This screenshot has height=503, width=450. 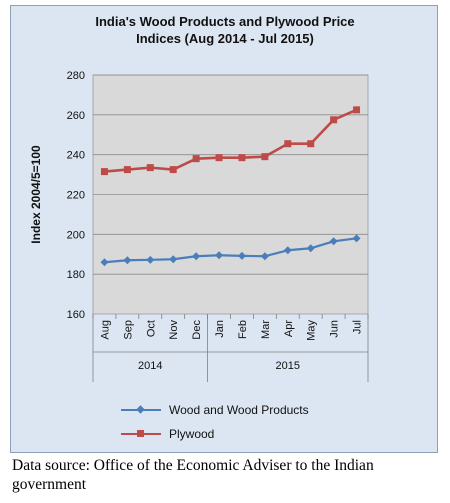 I want to click on legend-marker-square-icon, so click(x=140, y=433).